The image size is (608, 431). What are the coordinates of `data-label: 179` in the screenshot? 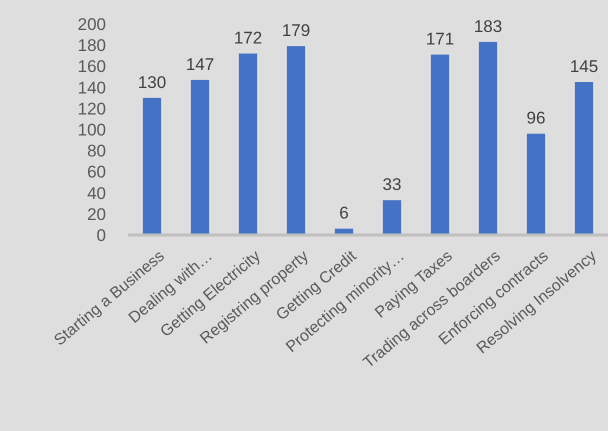 It's located at (296, 30).